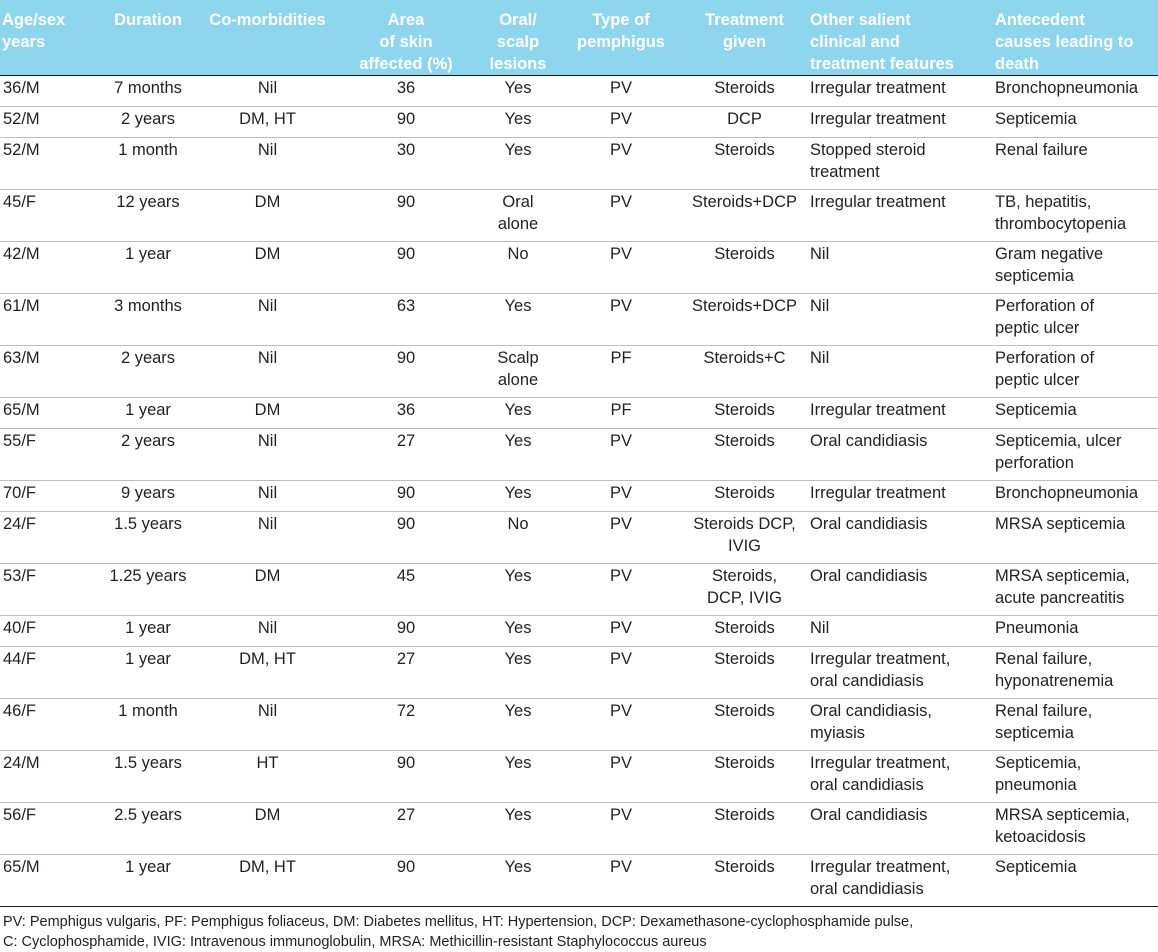 The image size is (1158, 952). Describe the element at coordinates (267, 776) in the screenshot. I see `cell-comorbidities: HT` at that location.